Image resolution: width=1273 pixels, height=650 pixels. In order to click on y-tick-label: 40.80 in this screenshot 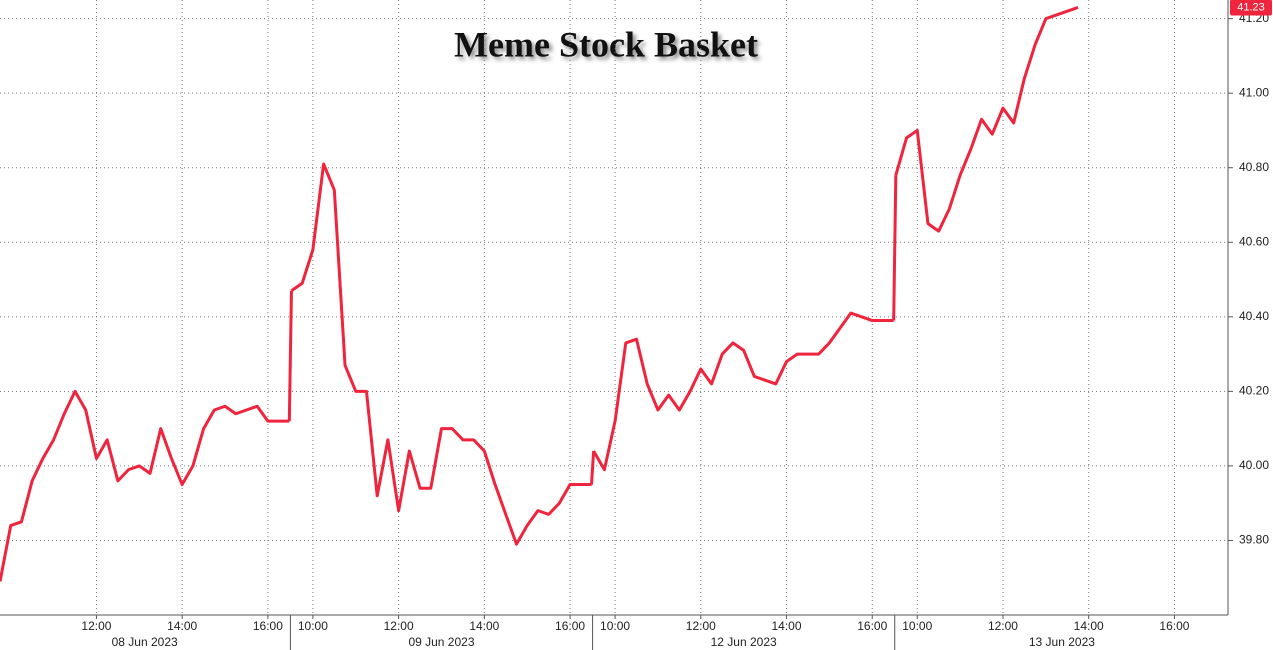, I will do `click(1254, 167)`.